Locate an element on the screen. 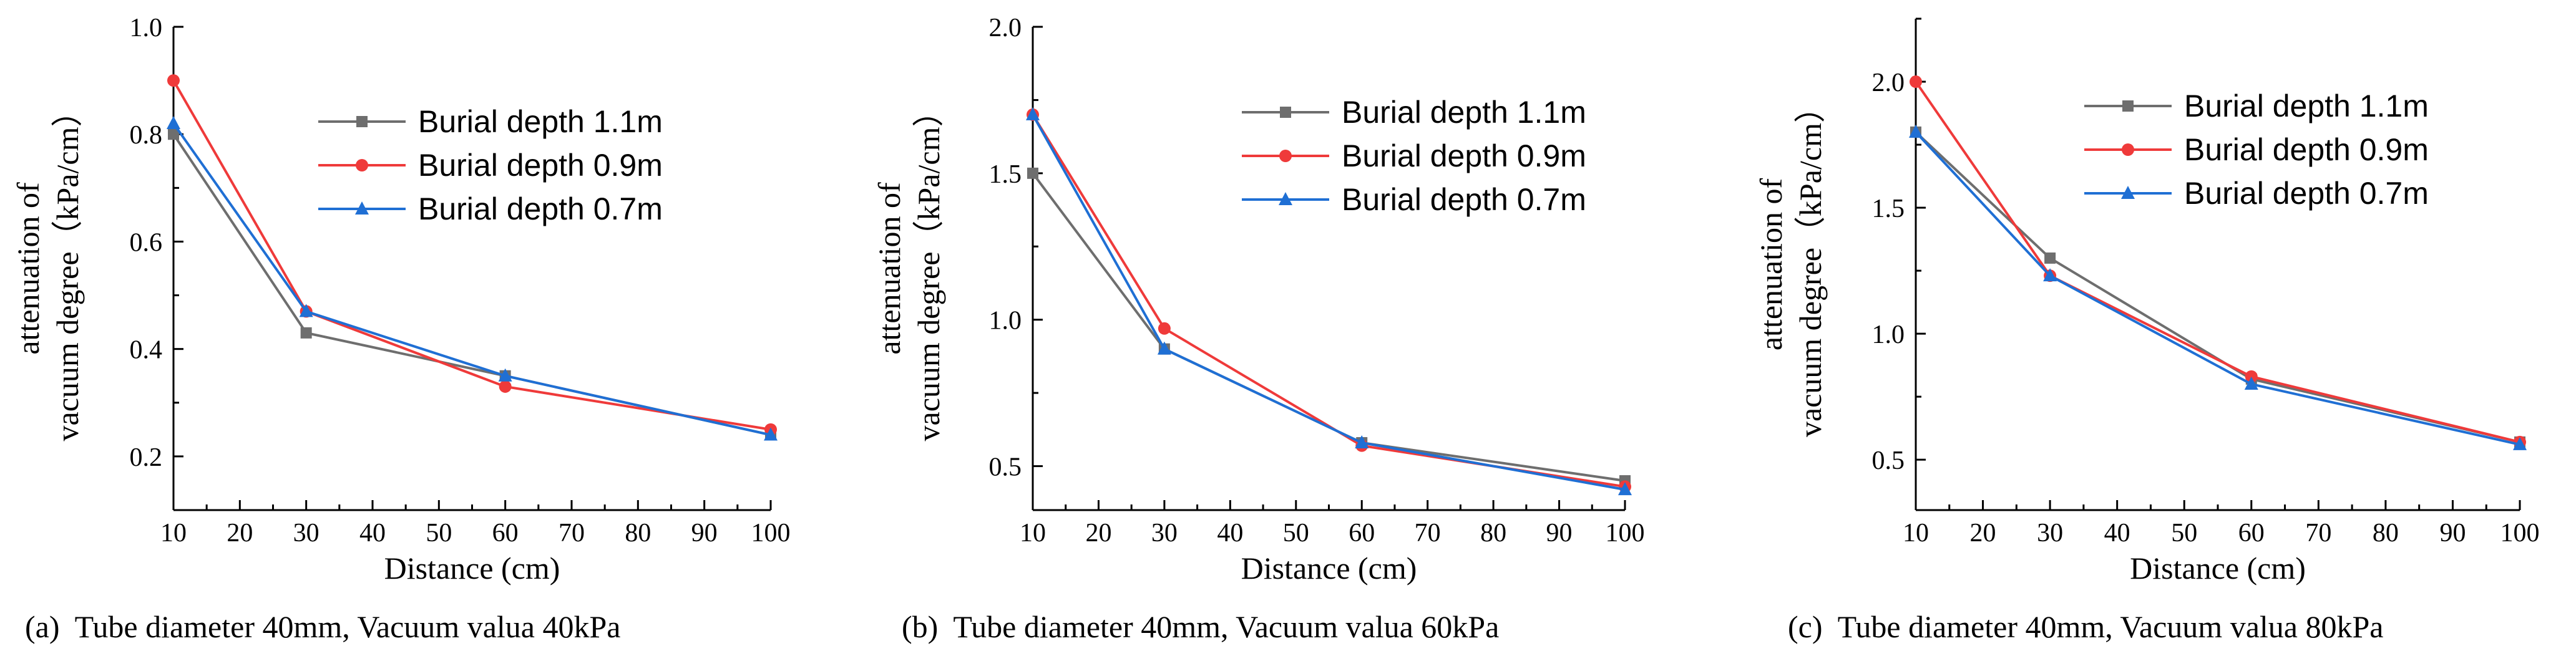 This screenshot has width=2576, height=656. y-tick-label: 0.6 is located at coordinates (146, 243).